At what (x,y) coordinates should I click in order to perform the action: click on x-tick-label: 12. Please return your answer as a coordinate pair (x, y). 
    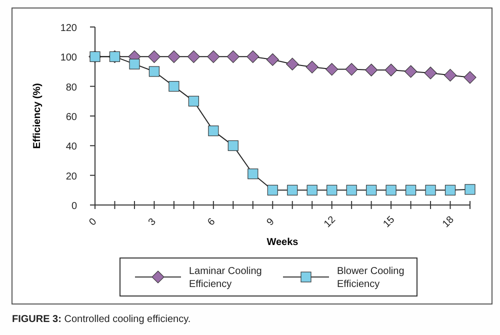
    Looking at the image, I should click on (330, 222).